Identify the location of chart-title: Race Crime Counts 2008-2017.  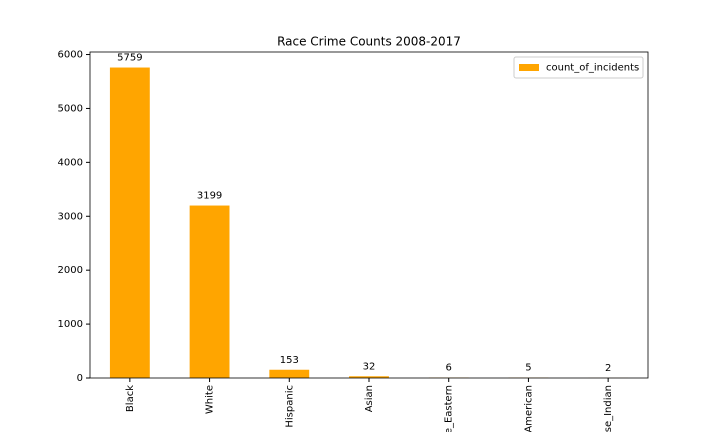
(369, 42).